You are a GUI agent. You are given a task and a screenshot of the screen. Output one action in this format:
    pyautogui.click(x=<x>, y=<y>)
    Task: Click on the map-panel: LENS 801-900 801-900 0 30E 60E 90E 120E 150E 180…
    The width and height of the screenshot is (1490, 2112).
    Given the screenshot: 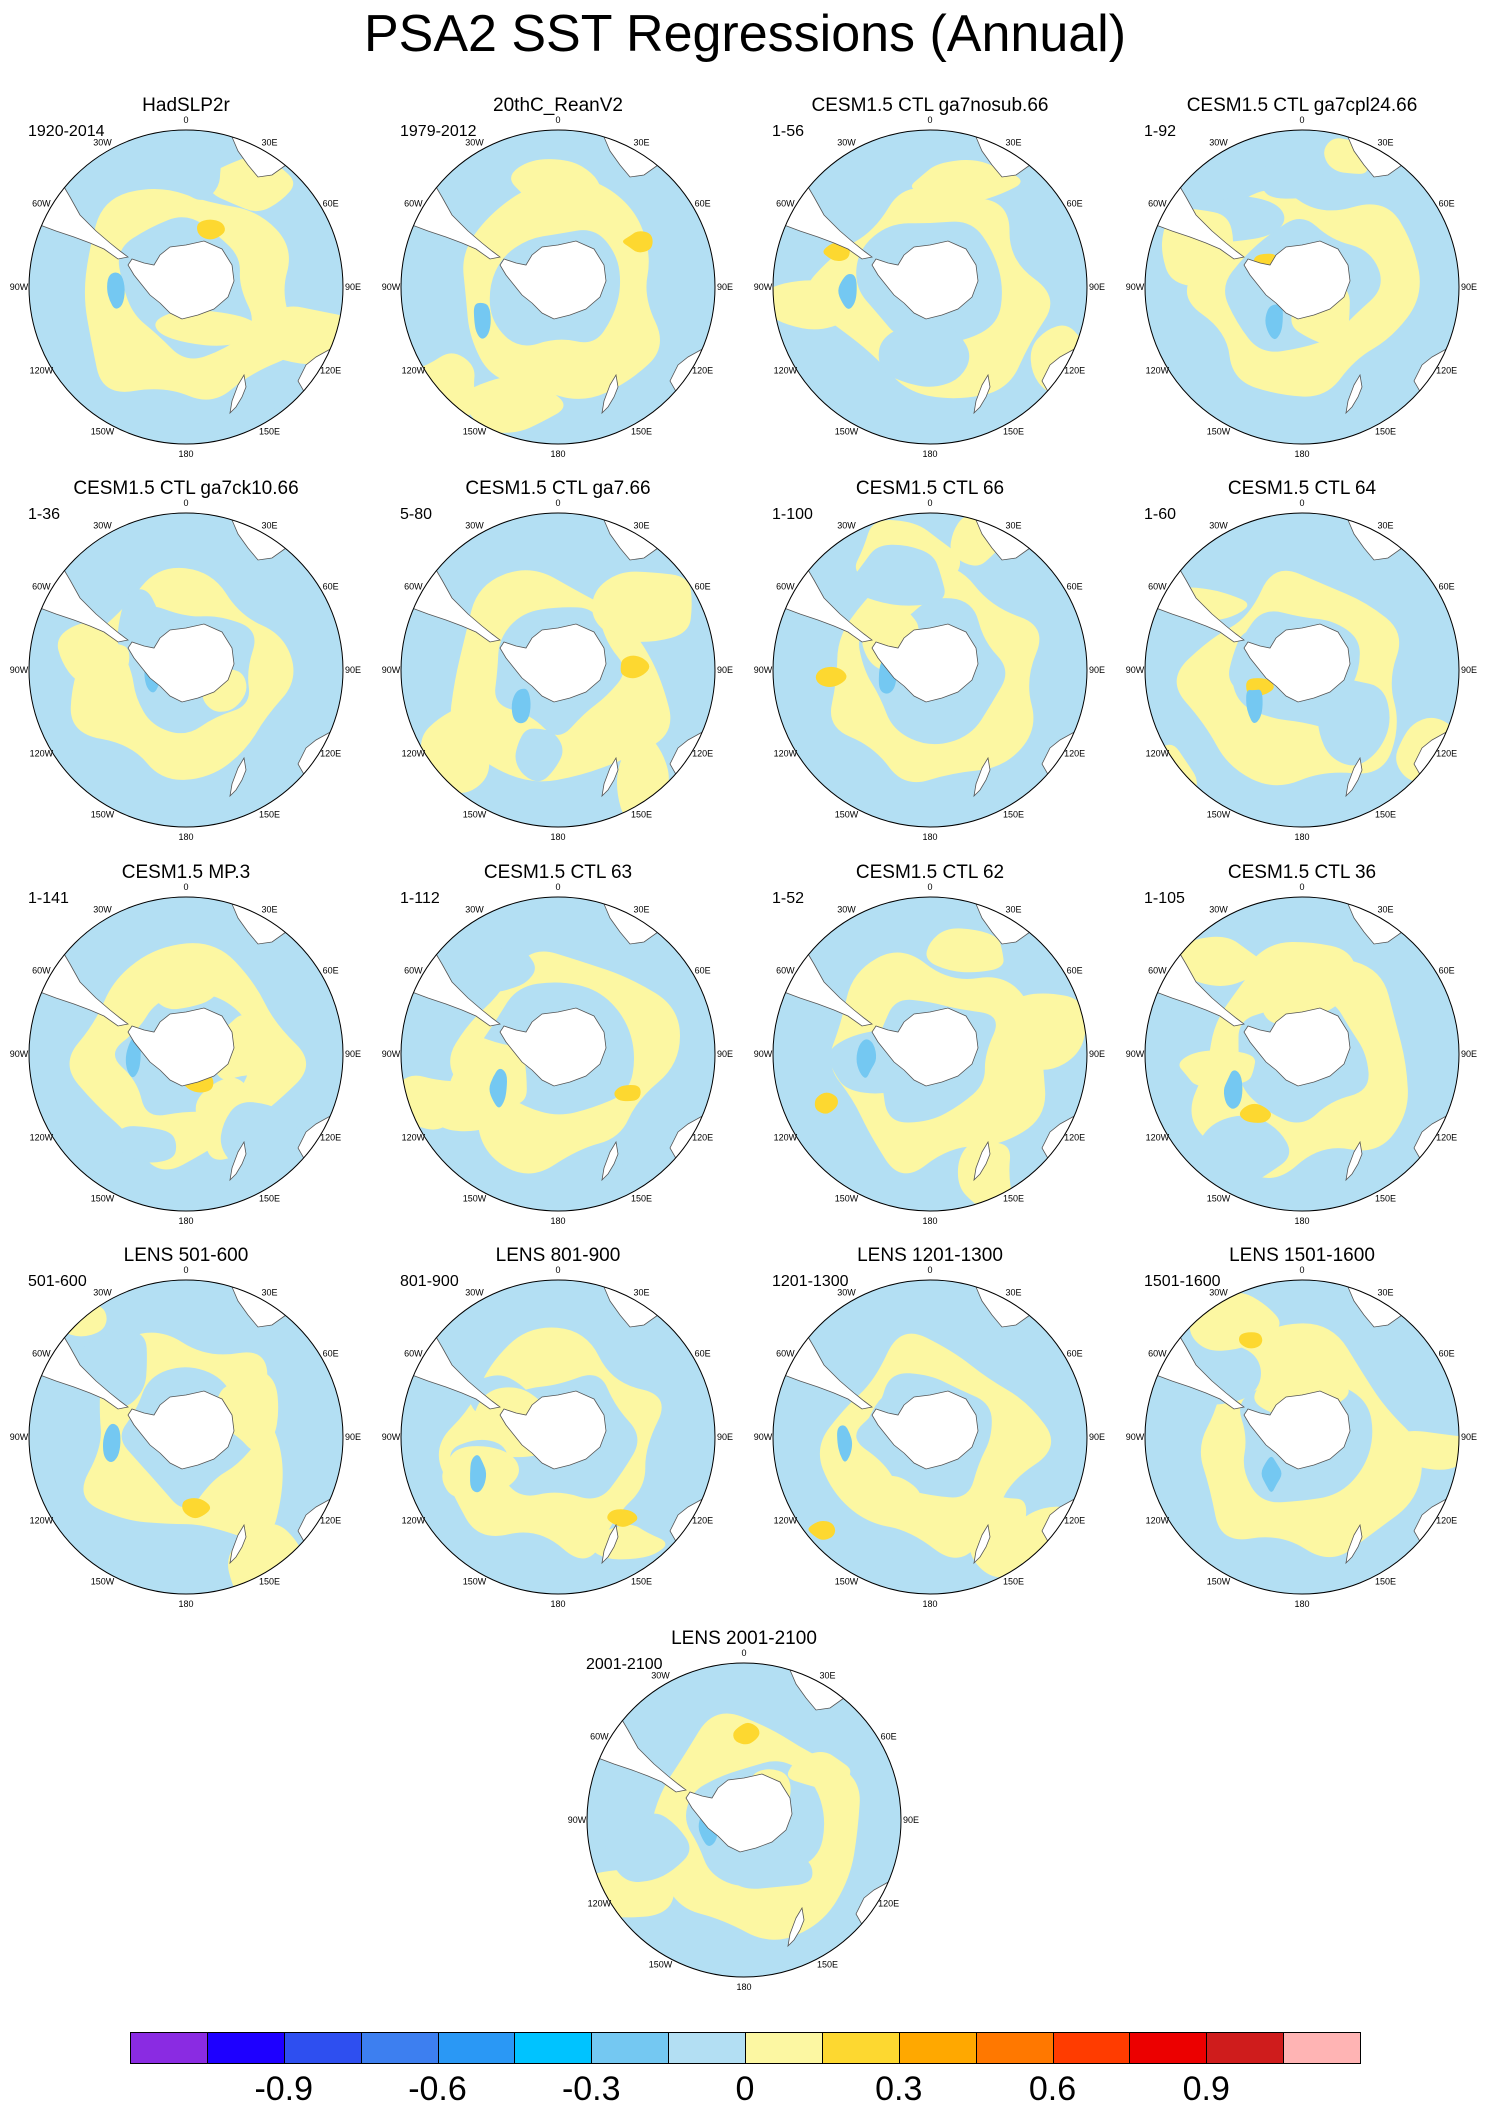 What is the action you would take?
    pyautogui.click(x=558, y=1435)
    